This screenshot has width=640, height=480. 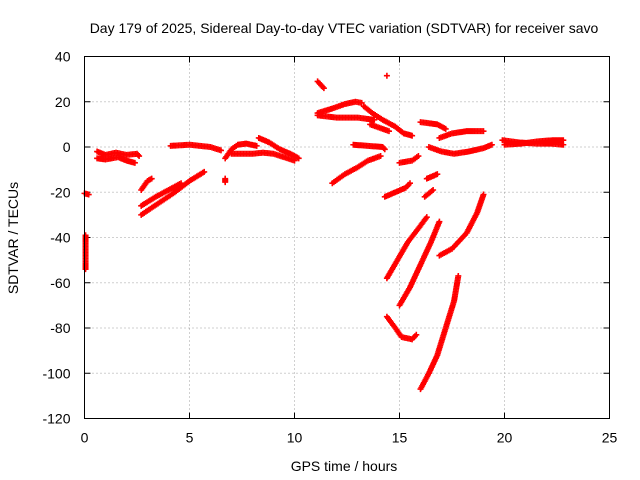 I want to click on y-tick-label: -60, so click(x=60, y=283).